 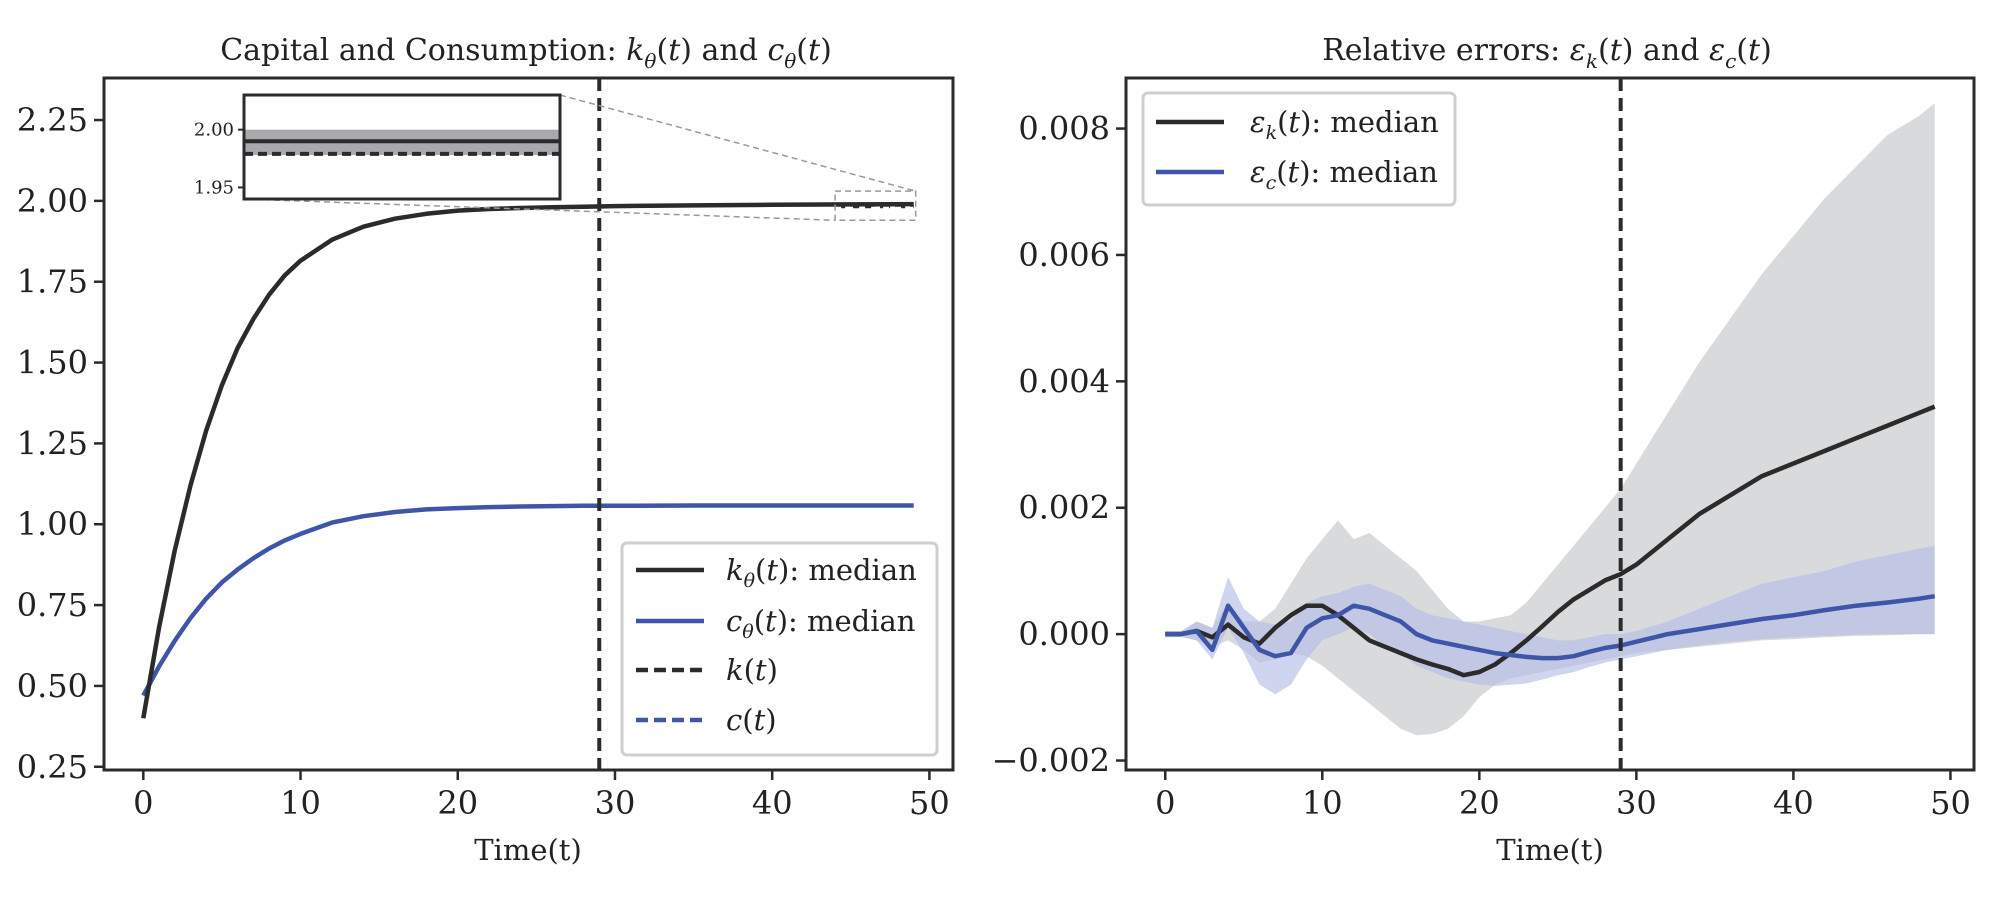 I want to click on left-ytick-label: 2.25, so click(x=52, y=120).